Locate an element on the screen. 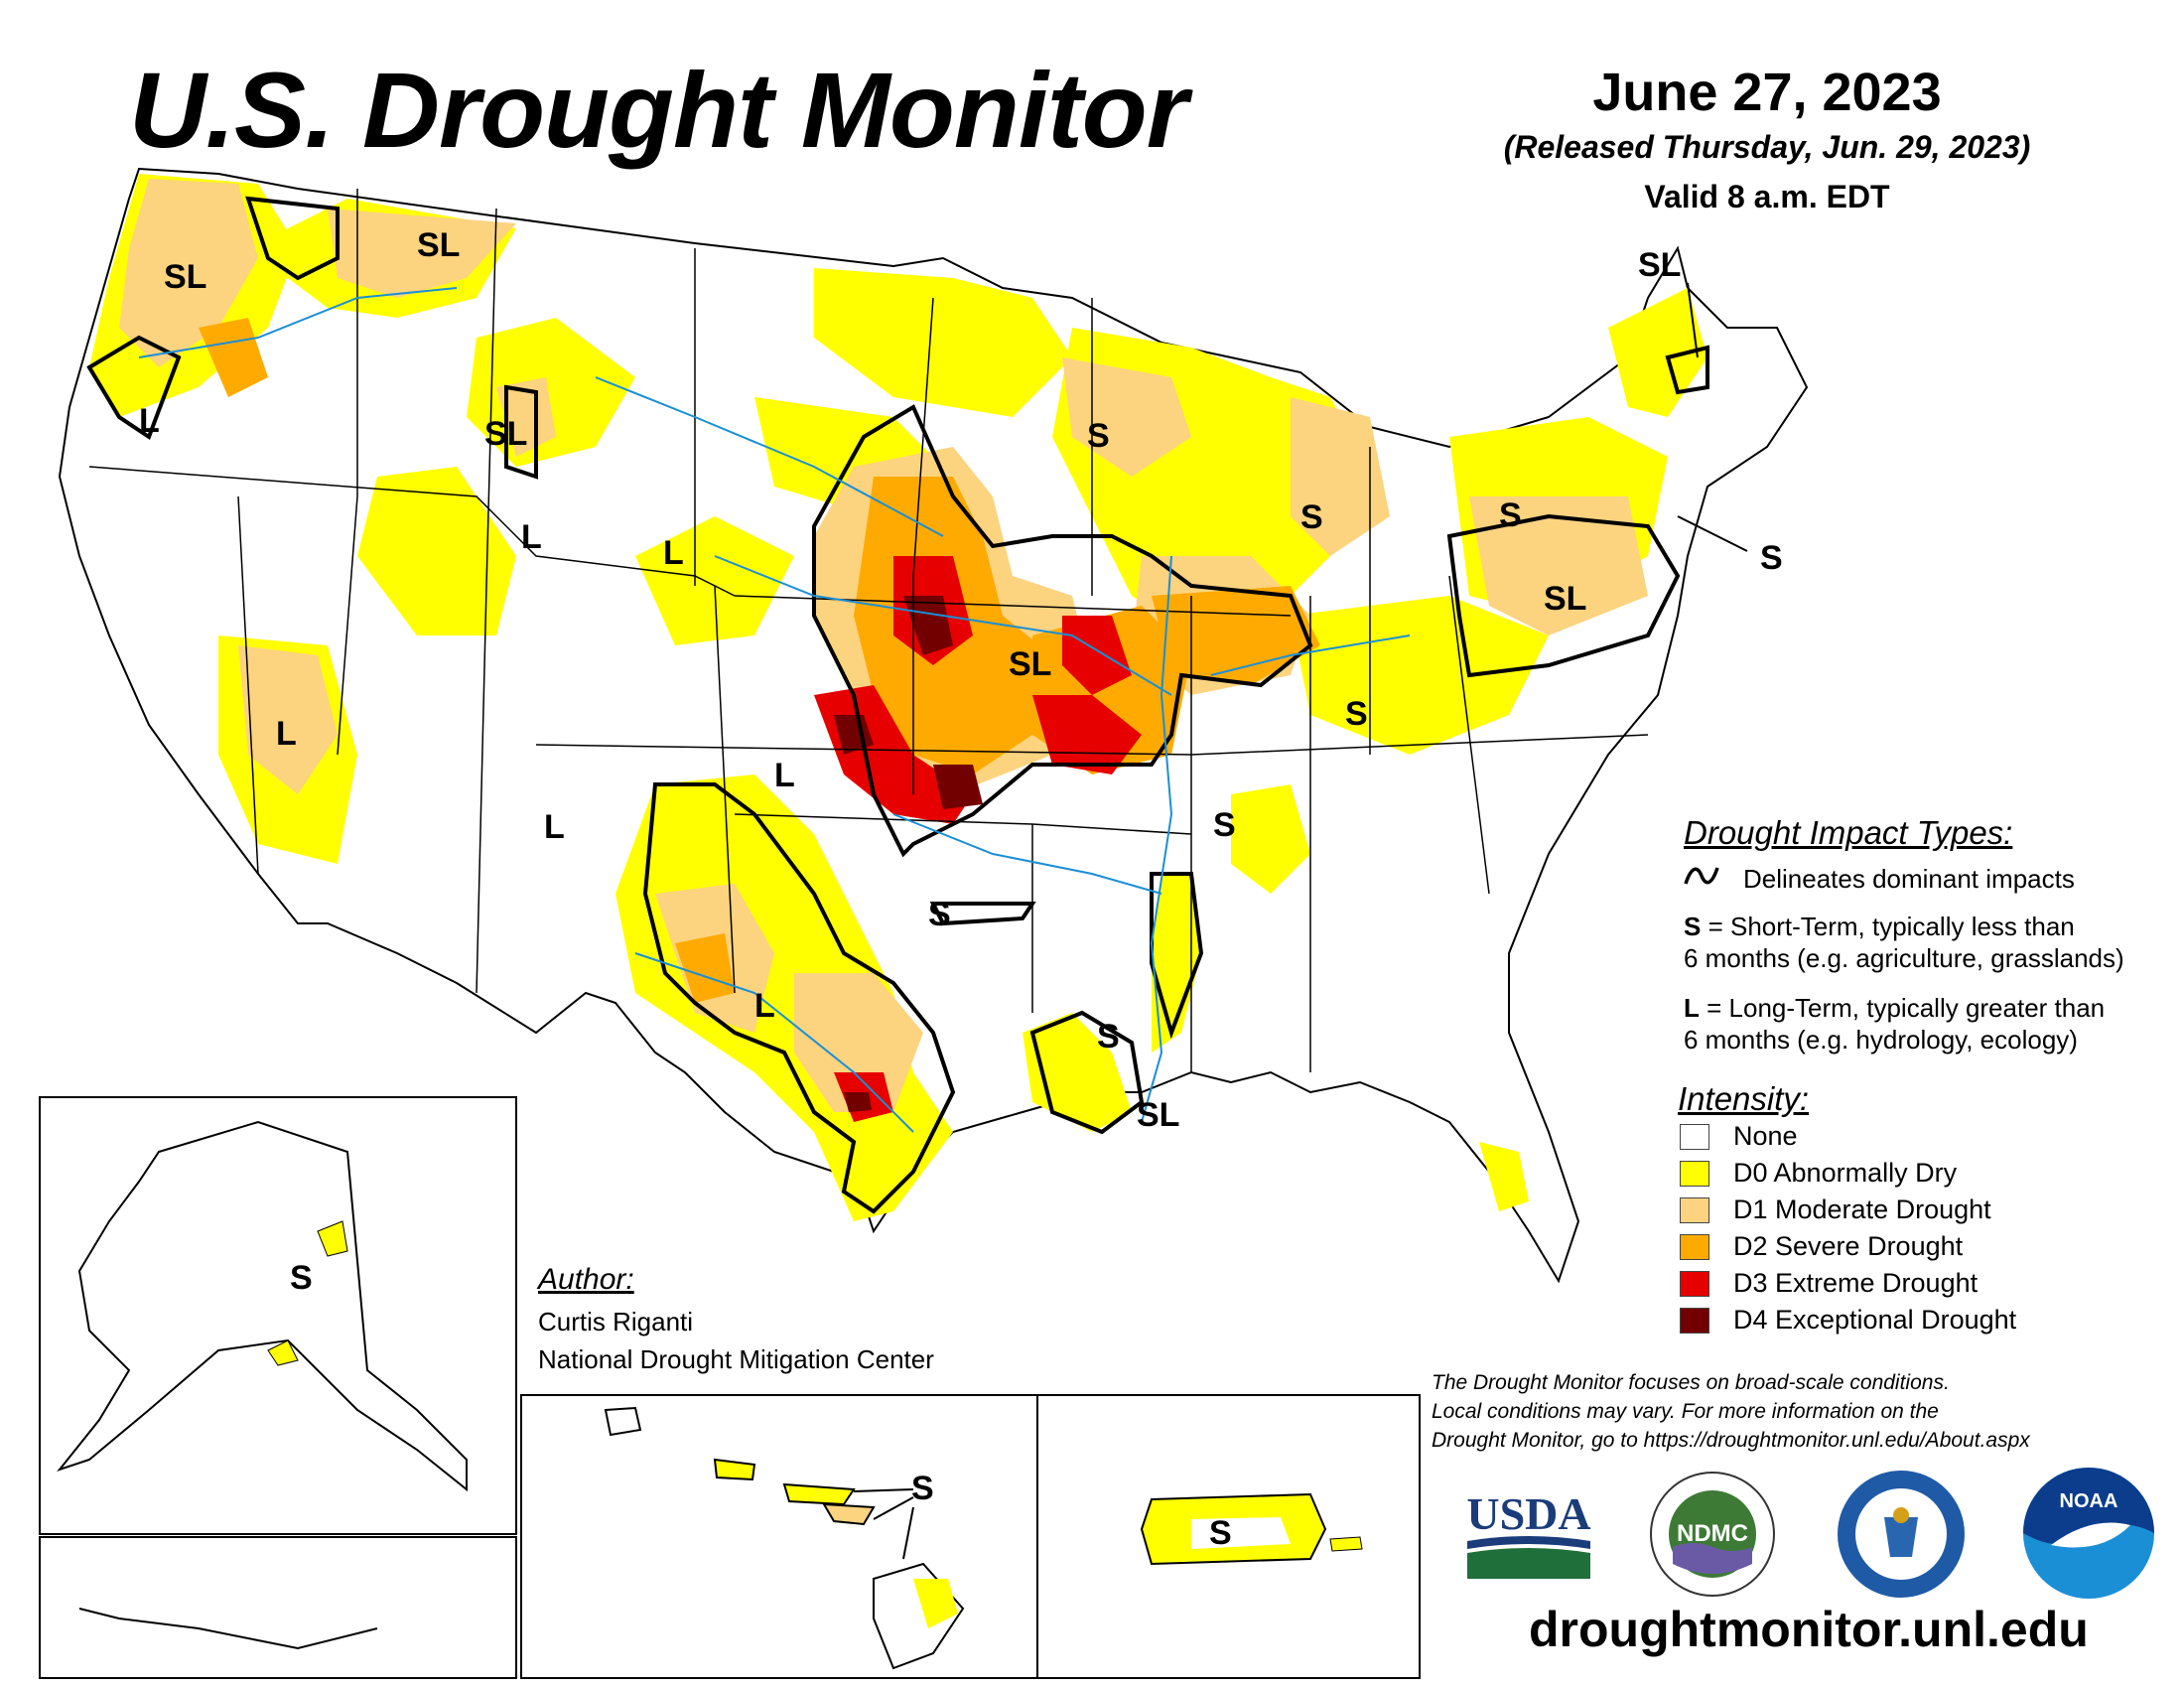 Image resolution: width=2184 pixels, height=1688 pixels. label-mi-s: S is located at coordinates (1311, 517).